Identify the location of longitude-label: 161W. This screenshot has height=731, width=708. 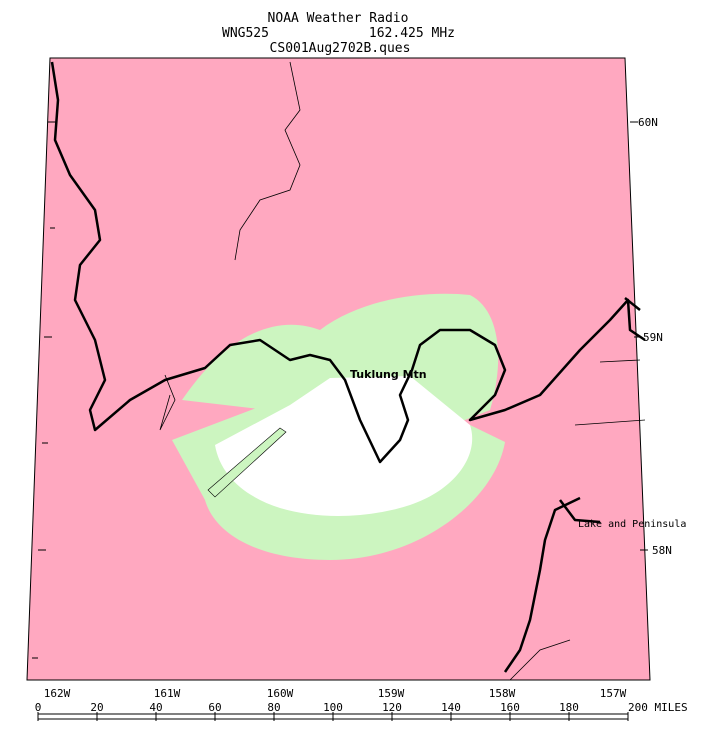
(167, 693).